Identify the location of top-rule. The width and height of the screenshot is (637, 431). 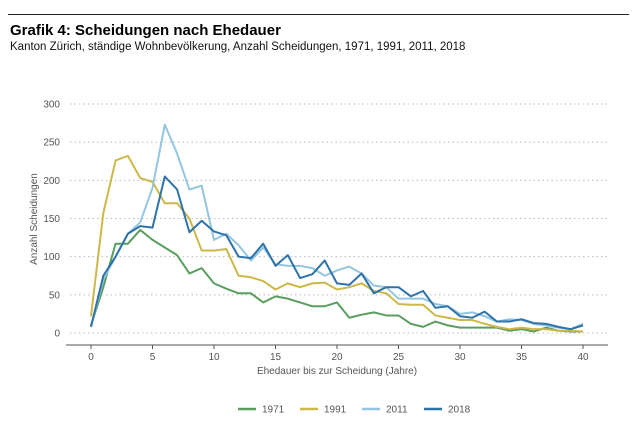
(318, 14).